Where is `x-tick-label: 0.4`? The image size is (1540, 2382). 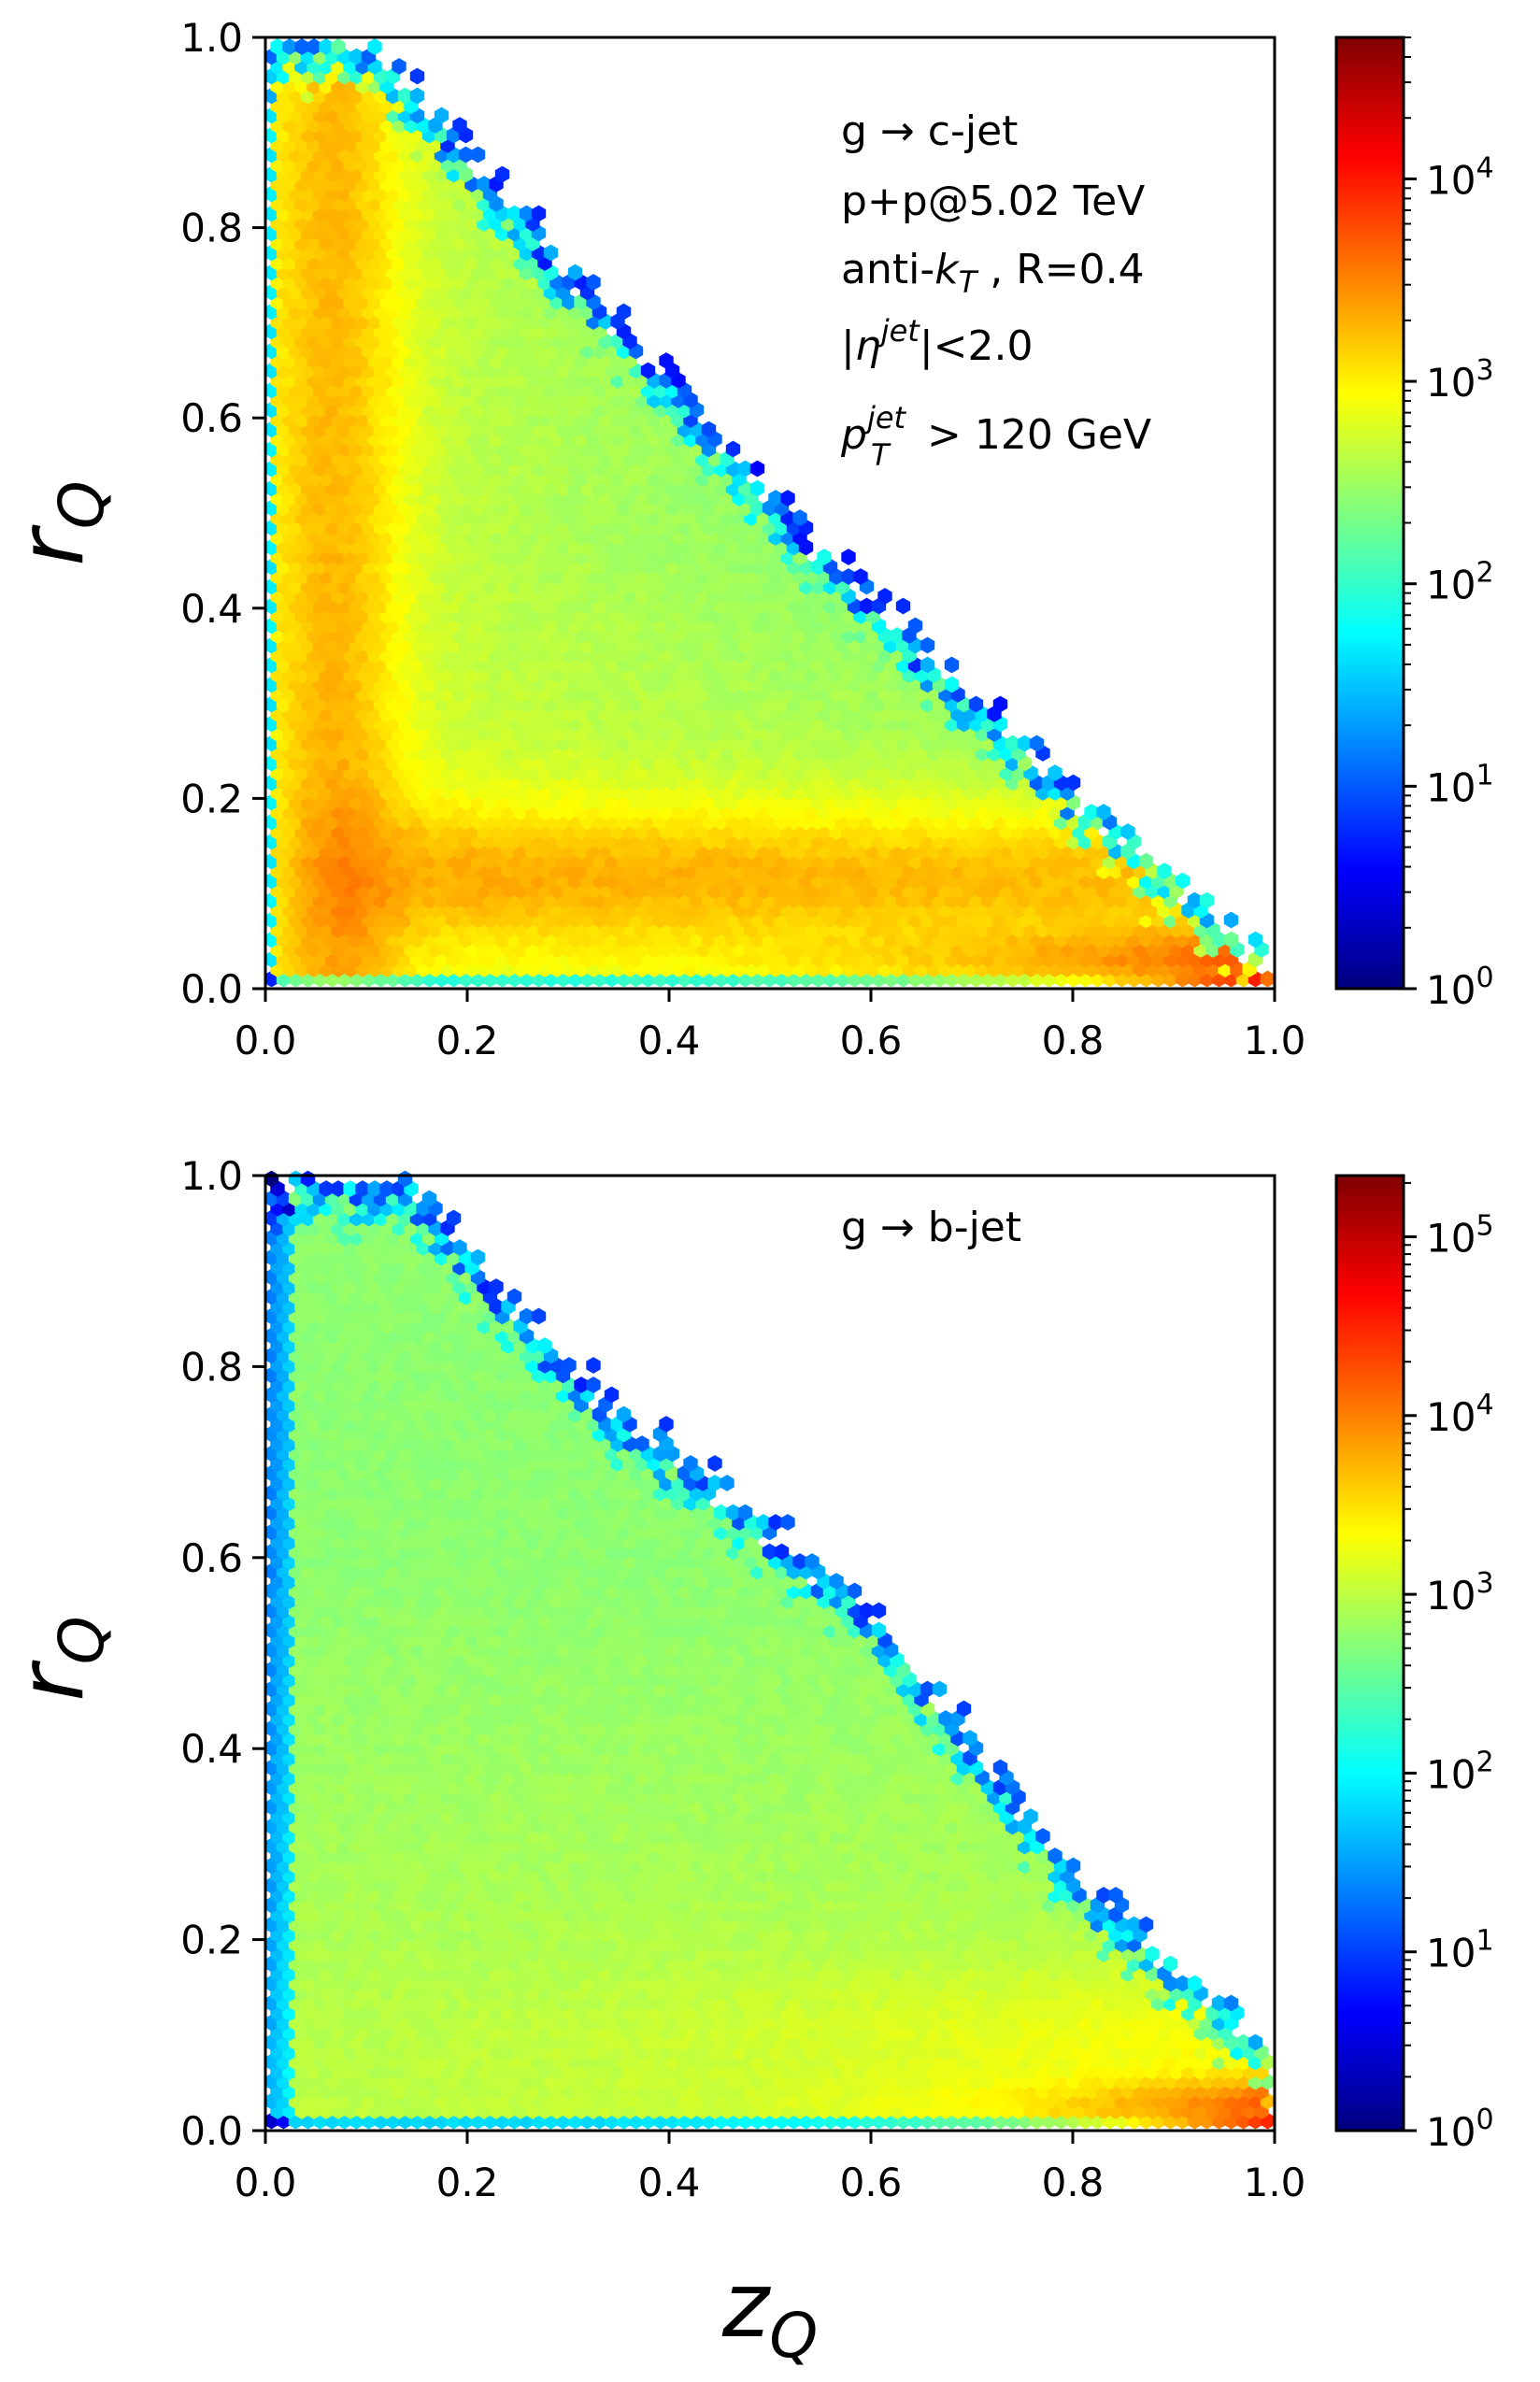
x-tick-label: 0.4 is located at coordinates (669, 1040).